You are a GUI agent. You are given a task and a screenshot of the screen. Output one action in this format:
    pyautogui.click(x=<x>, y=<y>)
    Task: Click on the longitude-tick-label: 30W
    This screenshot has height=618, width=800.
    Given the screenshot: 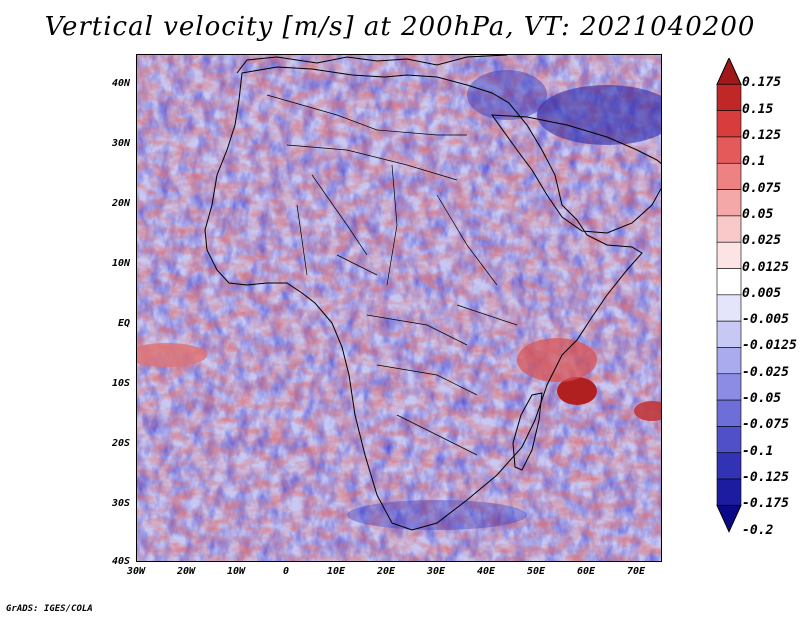 What is the action you would take?
    pyautogui.click(x=136, y=571)
    